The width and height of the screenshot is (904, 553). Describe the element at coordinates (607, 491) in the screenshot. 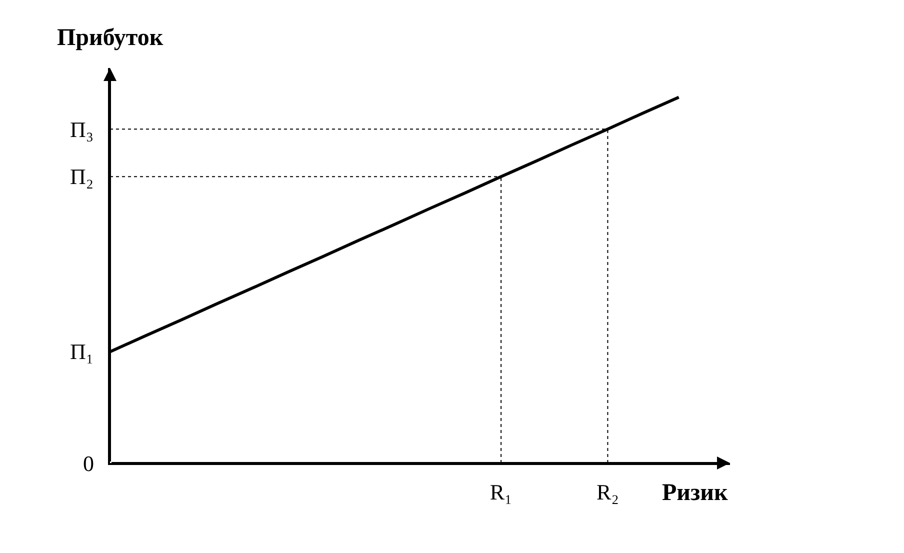

I see `x-tick-label: R₂` at that location.